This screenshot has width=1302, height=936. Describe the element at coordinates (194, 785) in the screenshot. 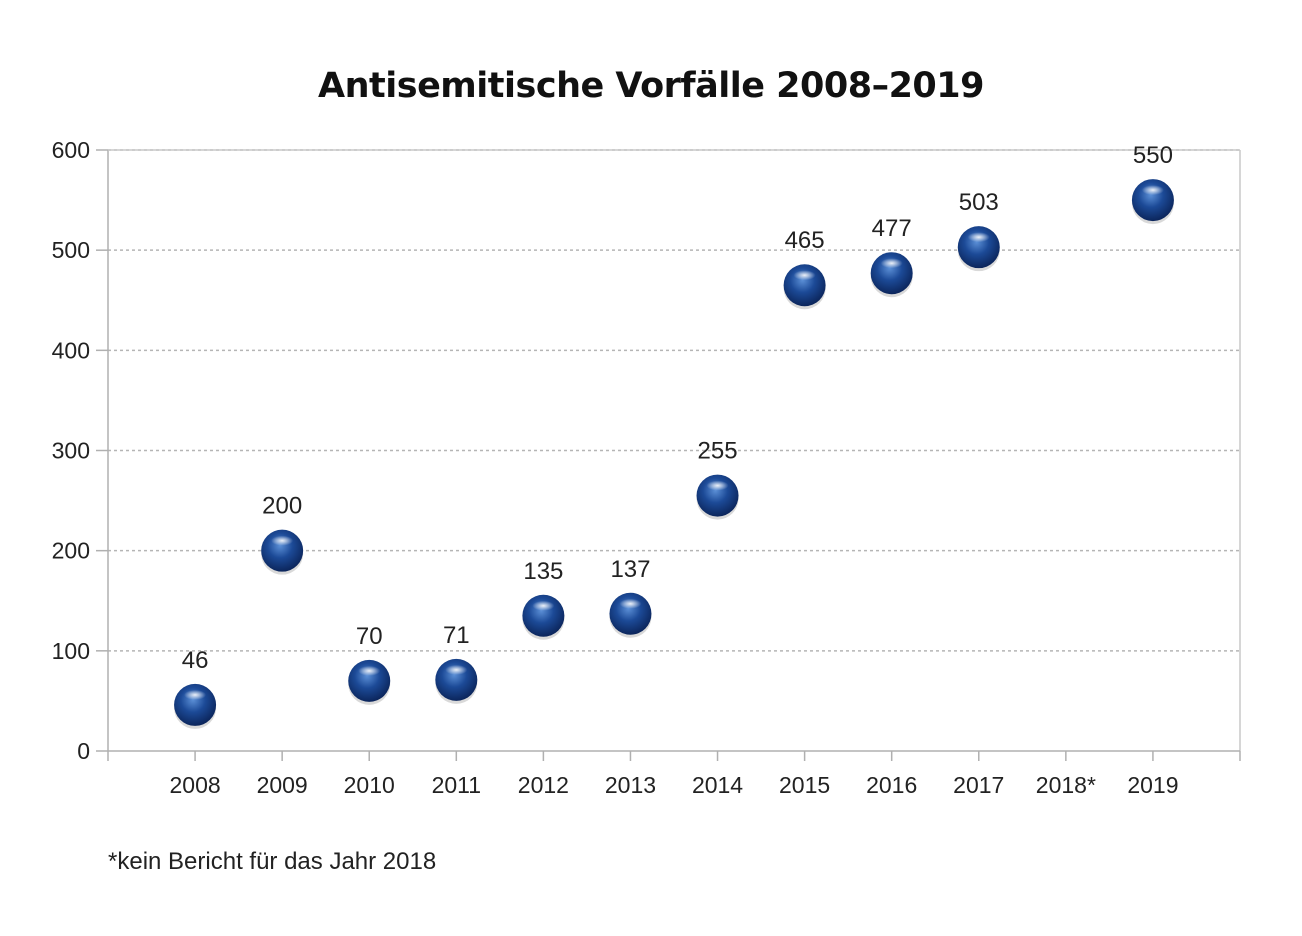

I see `x-tick-label-2008: 2008` at that location.